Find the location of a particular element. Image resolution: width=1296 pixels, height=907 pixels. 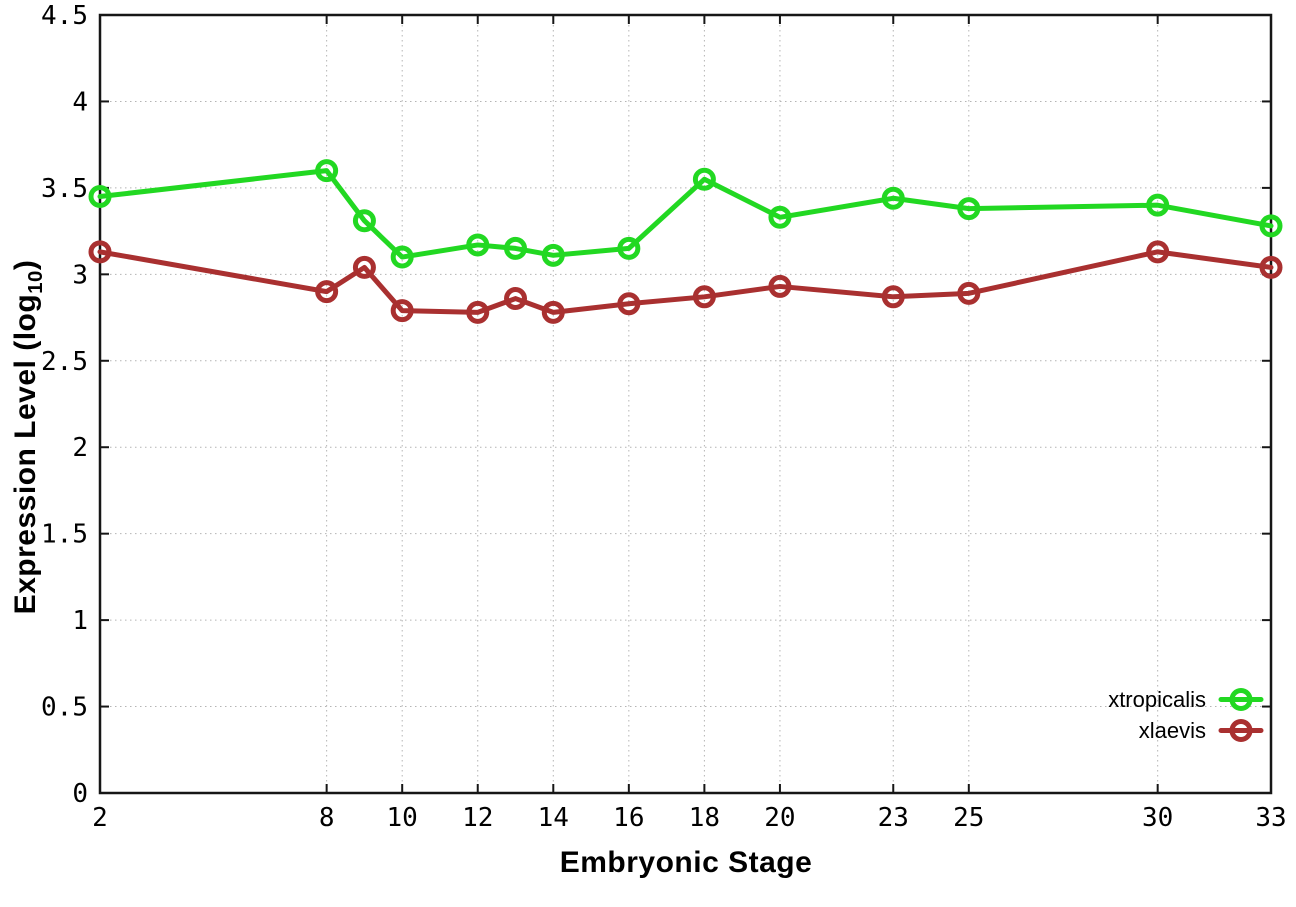

y-tick-label: 2.5 is located at coordinates (64, 362).